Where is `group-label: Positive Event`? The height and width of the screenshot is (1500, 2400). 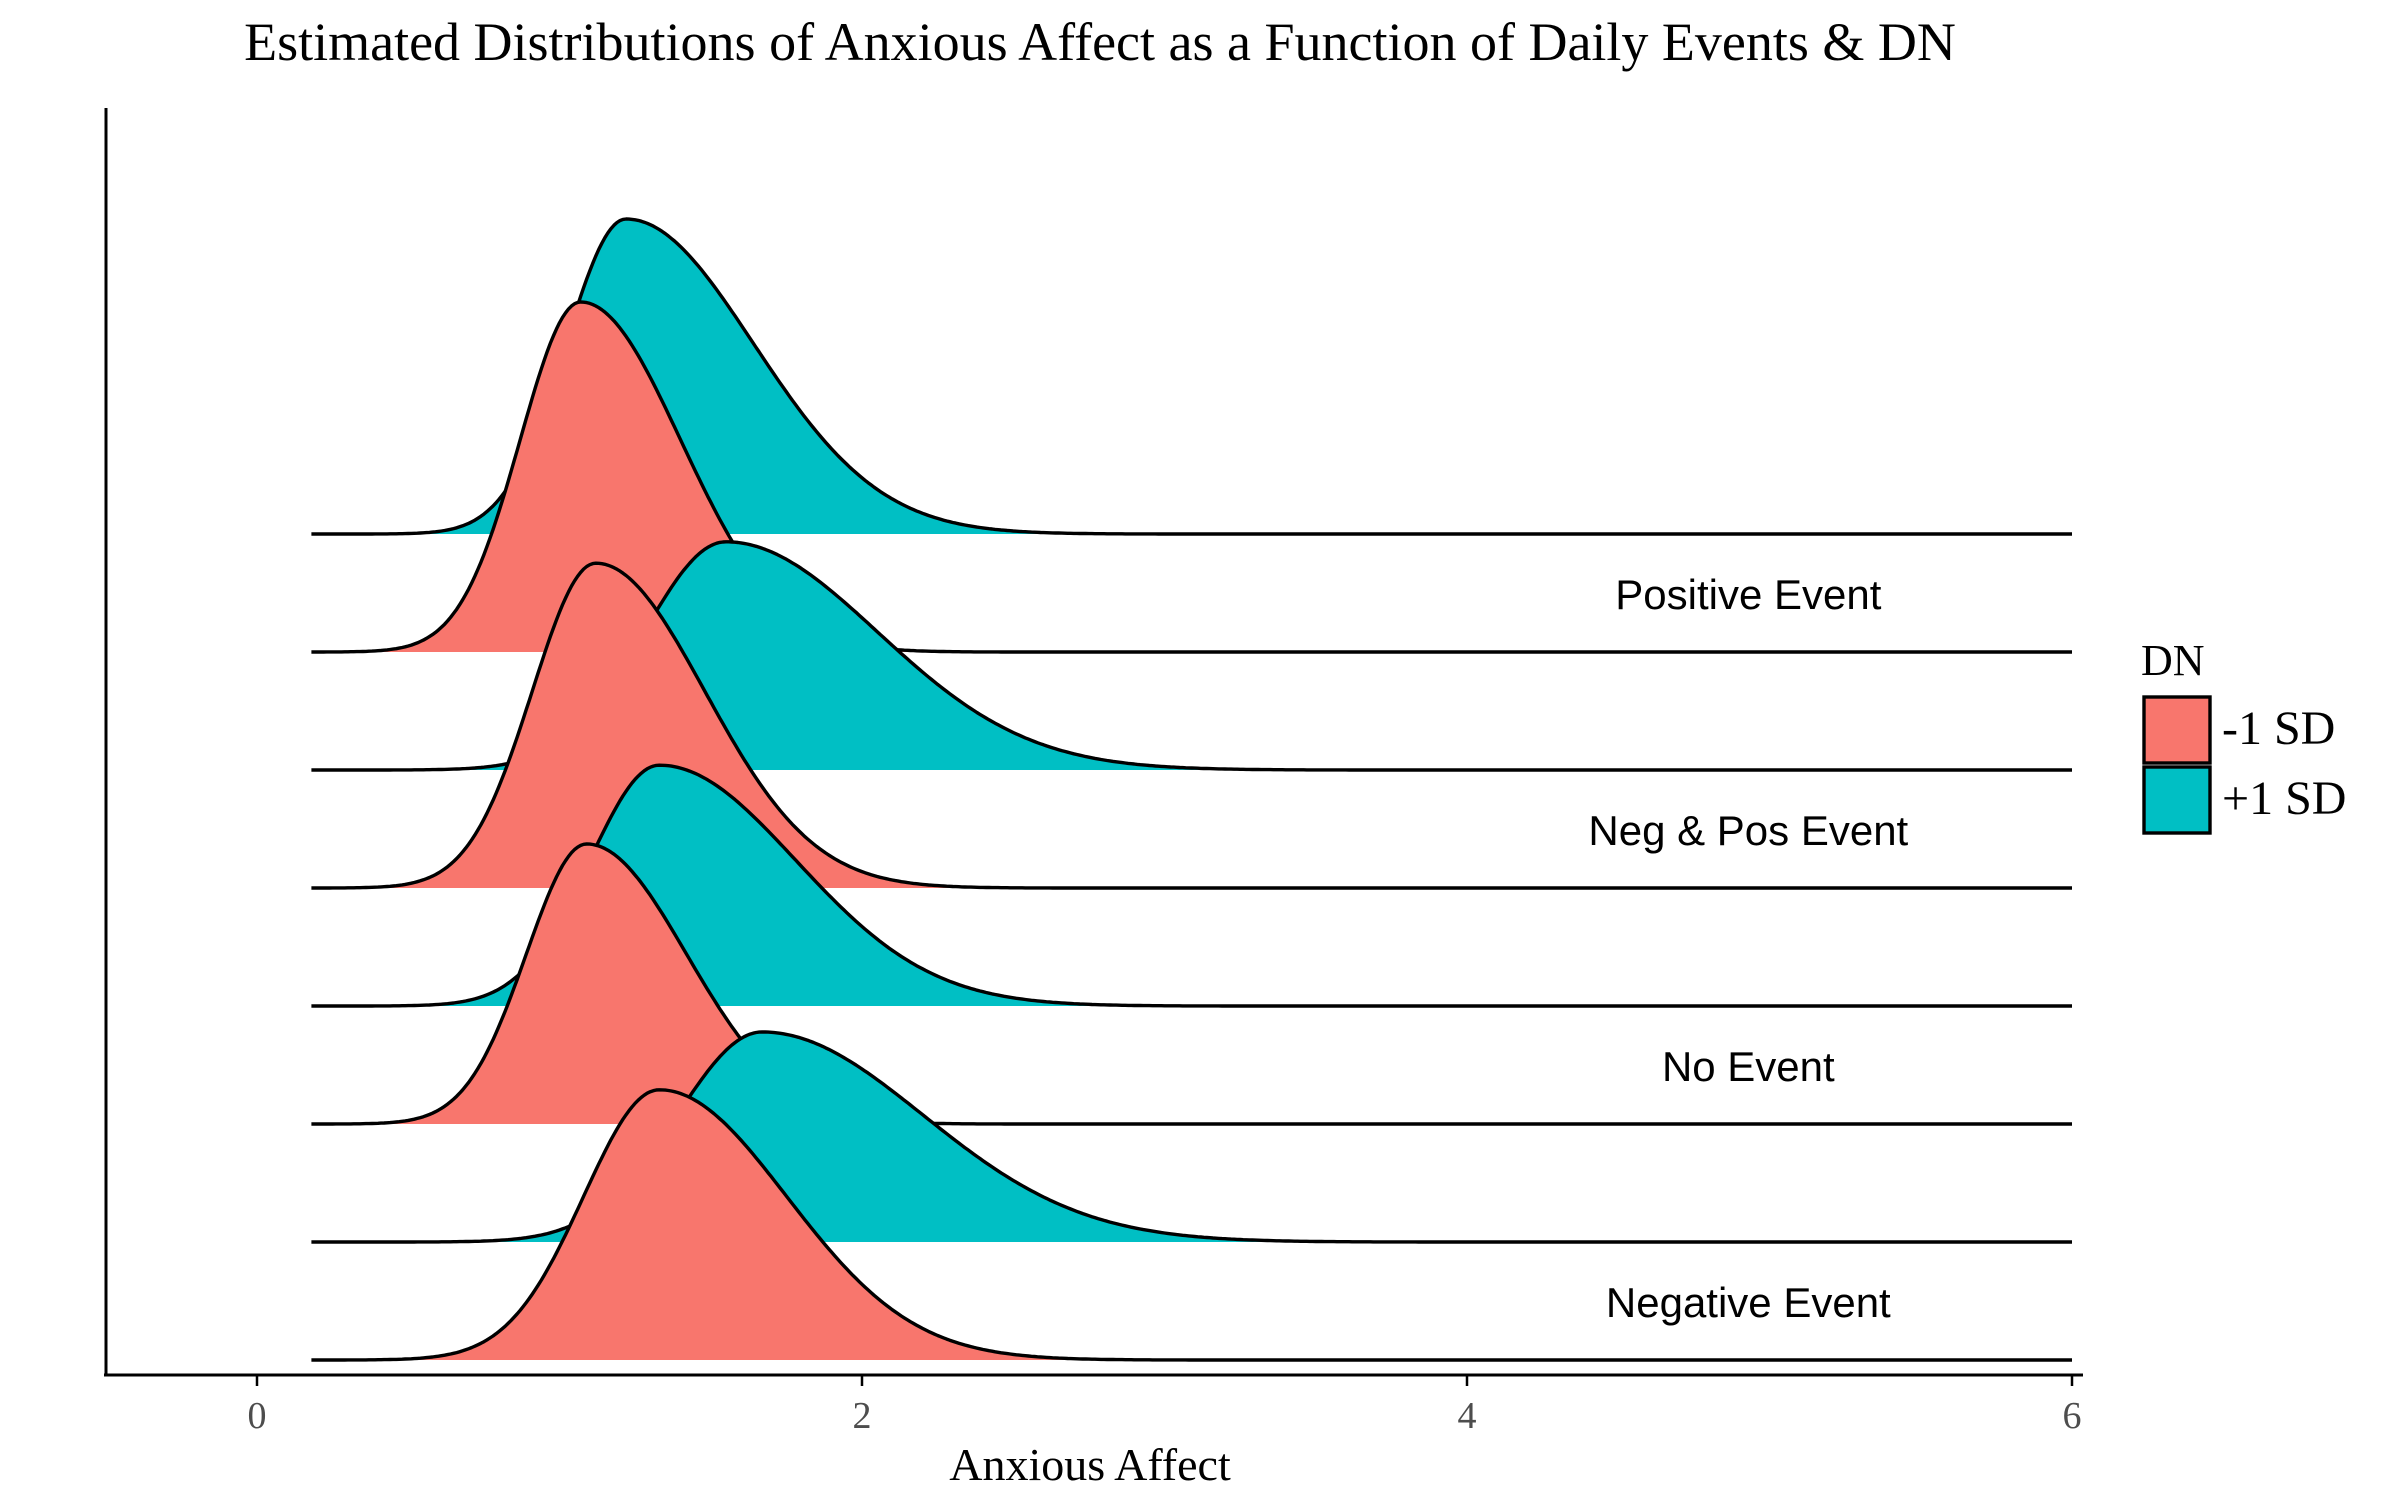 group-label: Positive Event is located at coordinates (1748, 594).